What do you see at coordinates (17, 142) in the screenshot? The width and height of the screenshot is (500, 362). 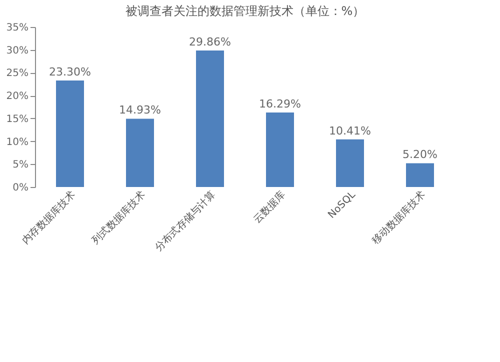 I see `y-tick-label: 10%` at bounding box center [17, 142].